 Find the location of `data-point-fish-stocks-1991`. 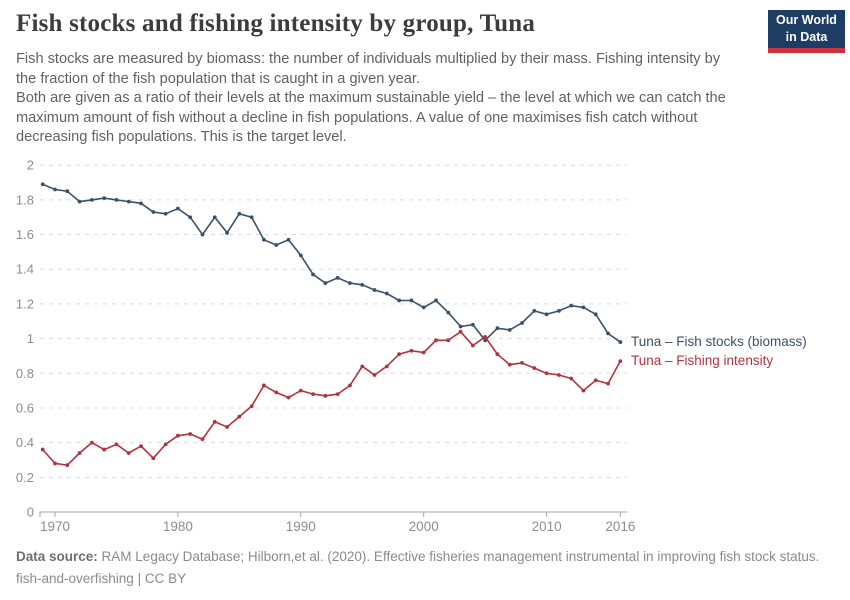

data-point-fish-stocks-1991 is located at coordinates (313, 274).